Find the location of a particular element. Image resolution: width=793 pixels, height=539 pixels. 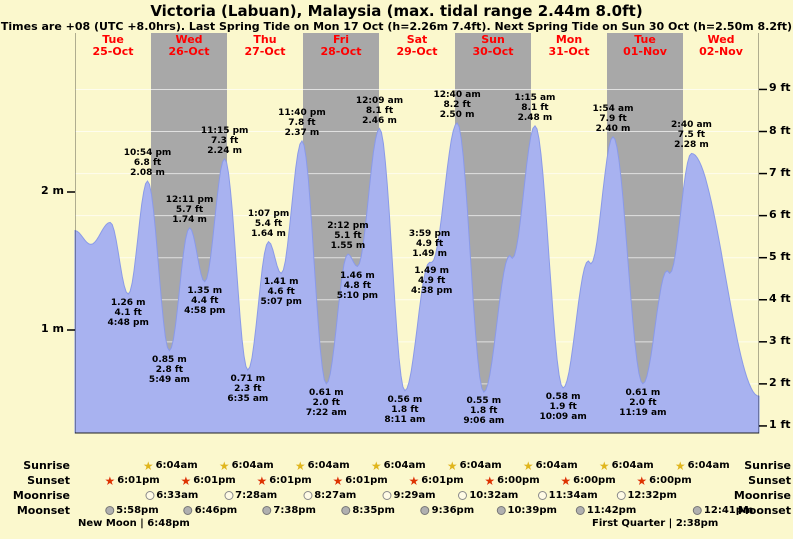

moonset-time: 11:42pm is located at coordinates (611, 510).